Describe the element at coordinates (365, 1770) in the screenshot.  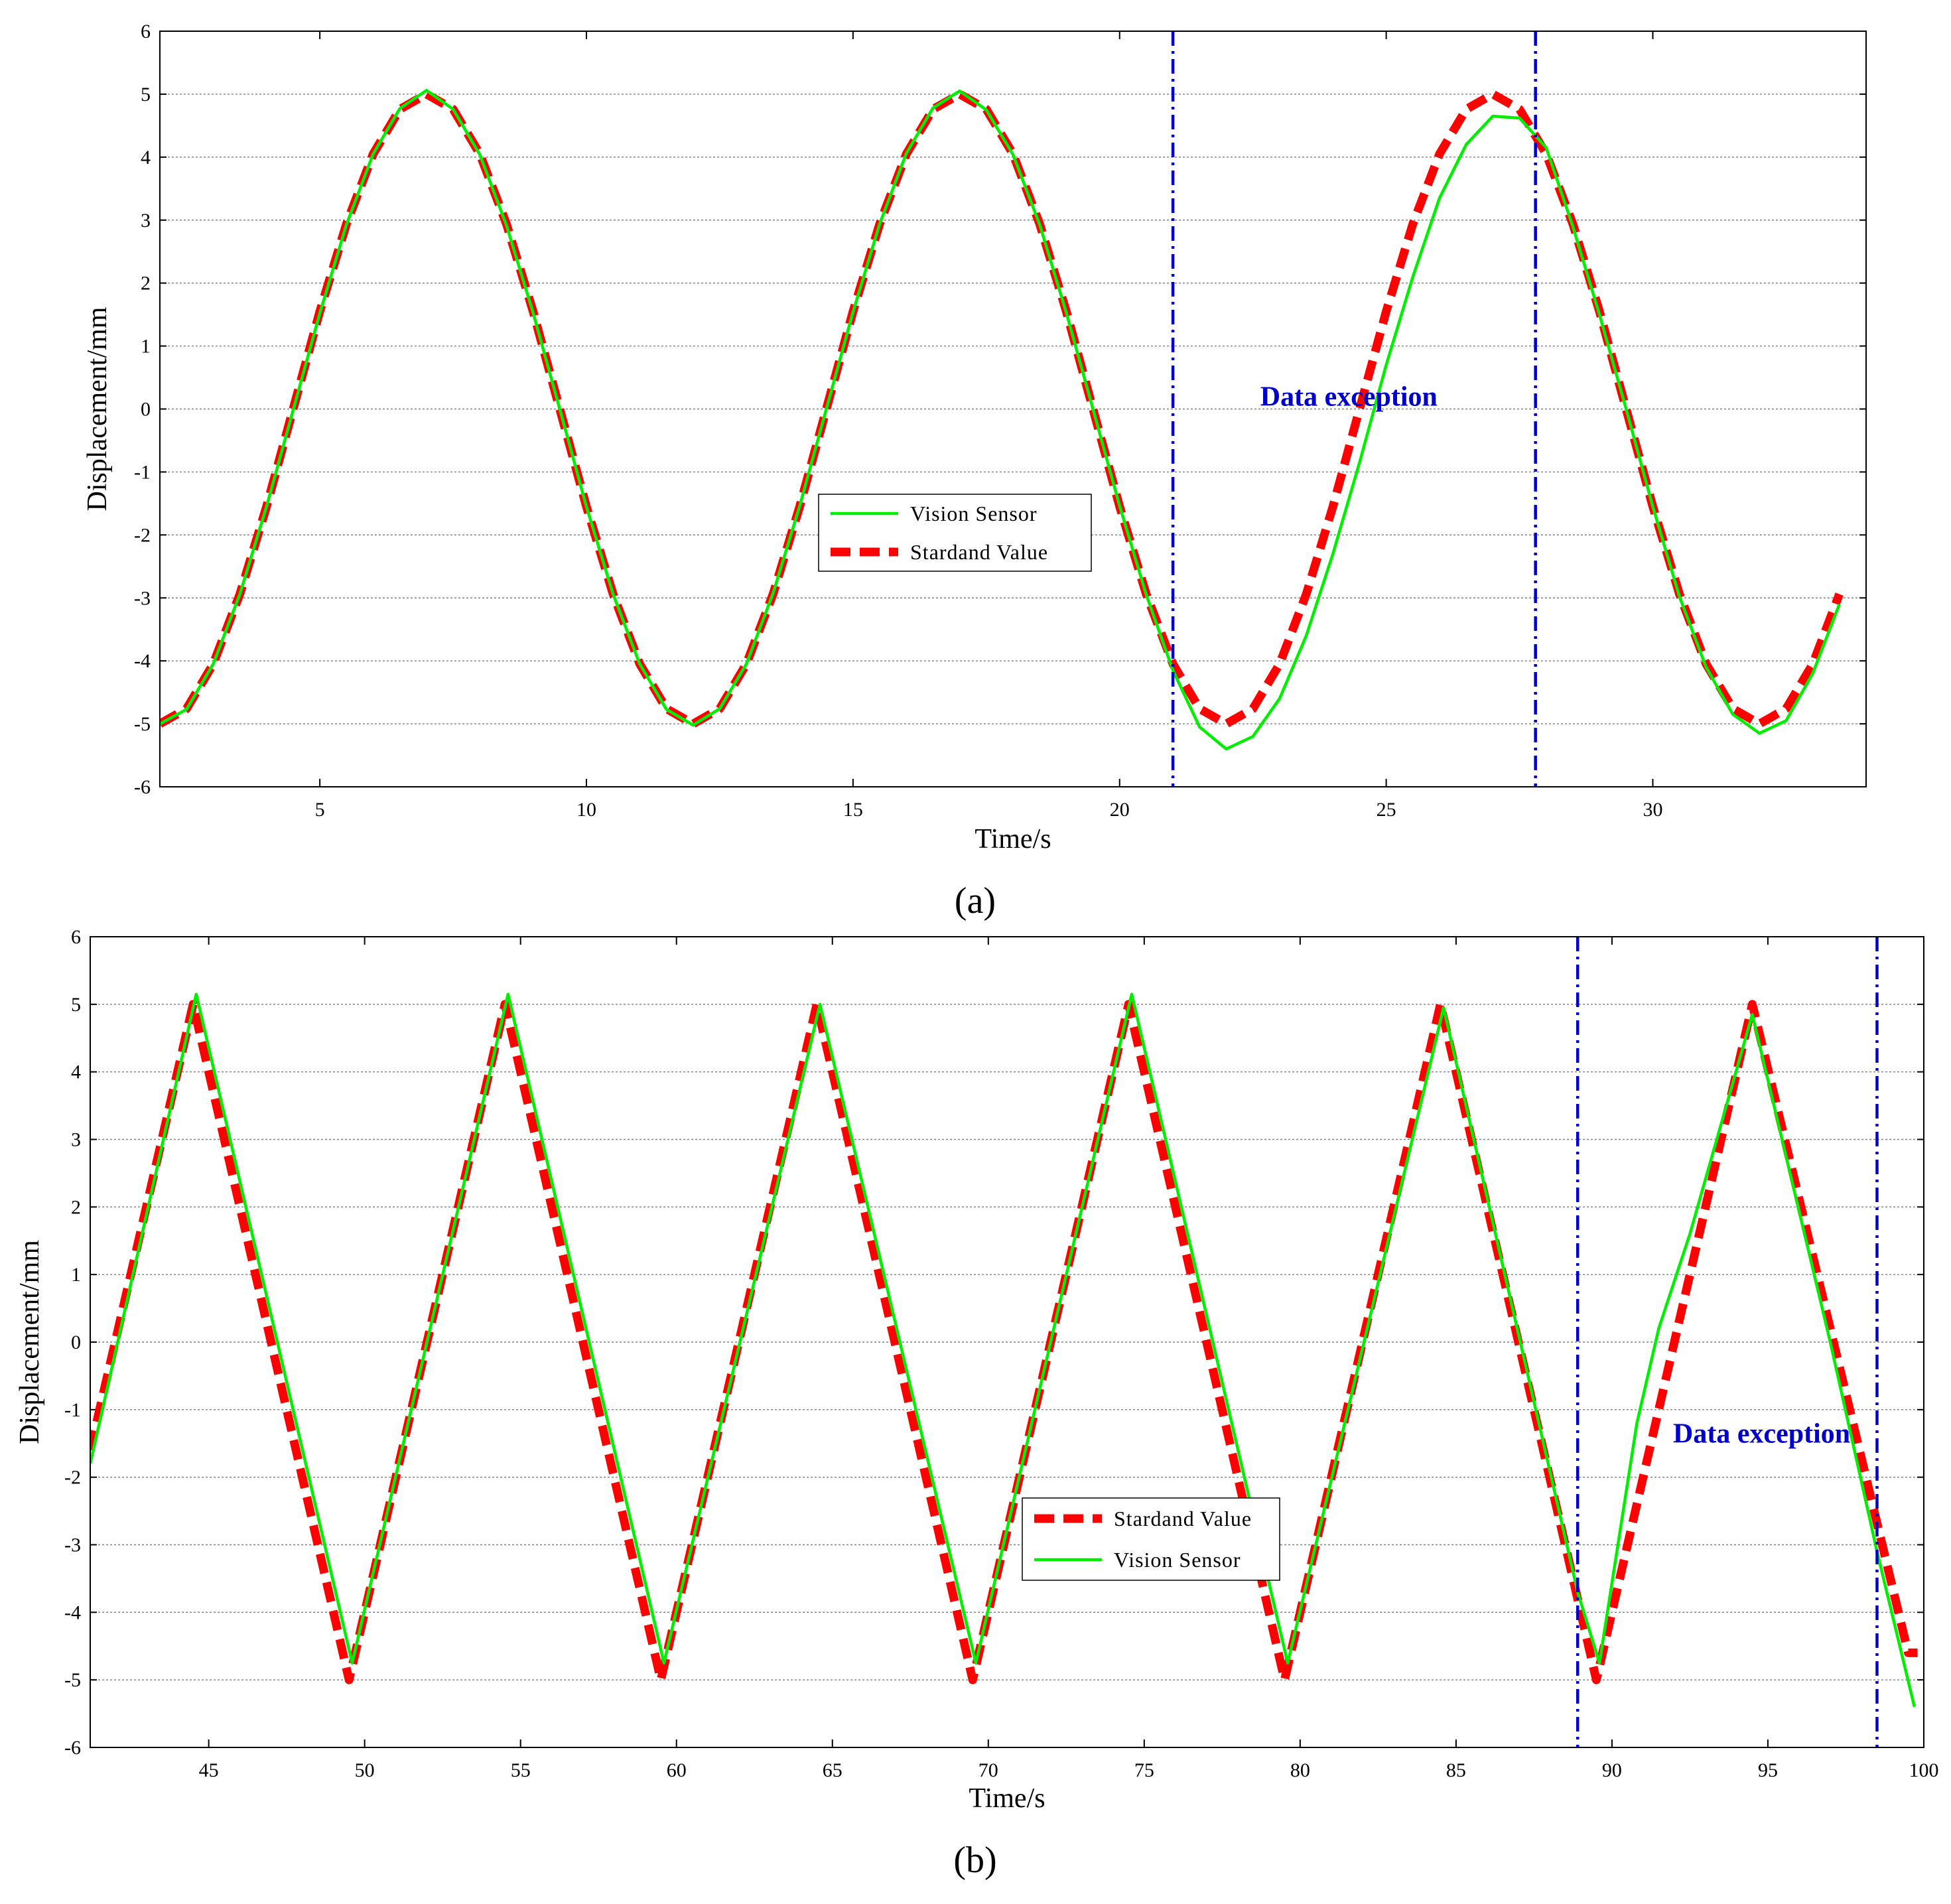
I see `x-tick-label: 50` at that location.